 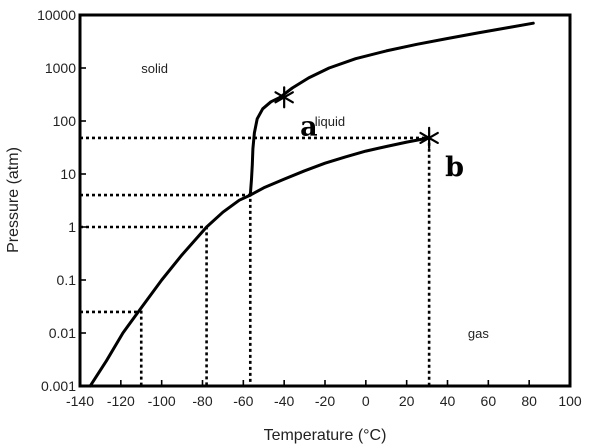 I want to click on point-b-label: b, so click(x=454, y=167).